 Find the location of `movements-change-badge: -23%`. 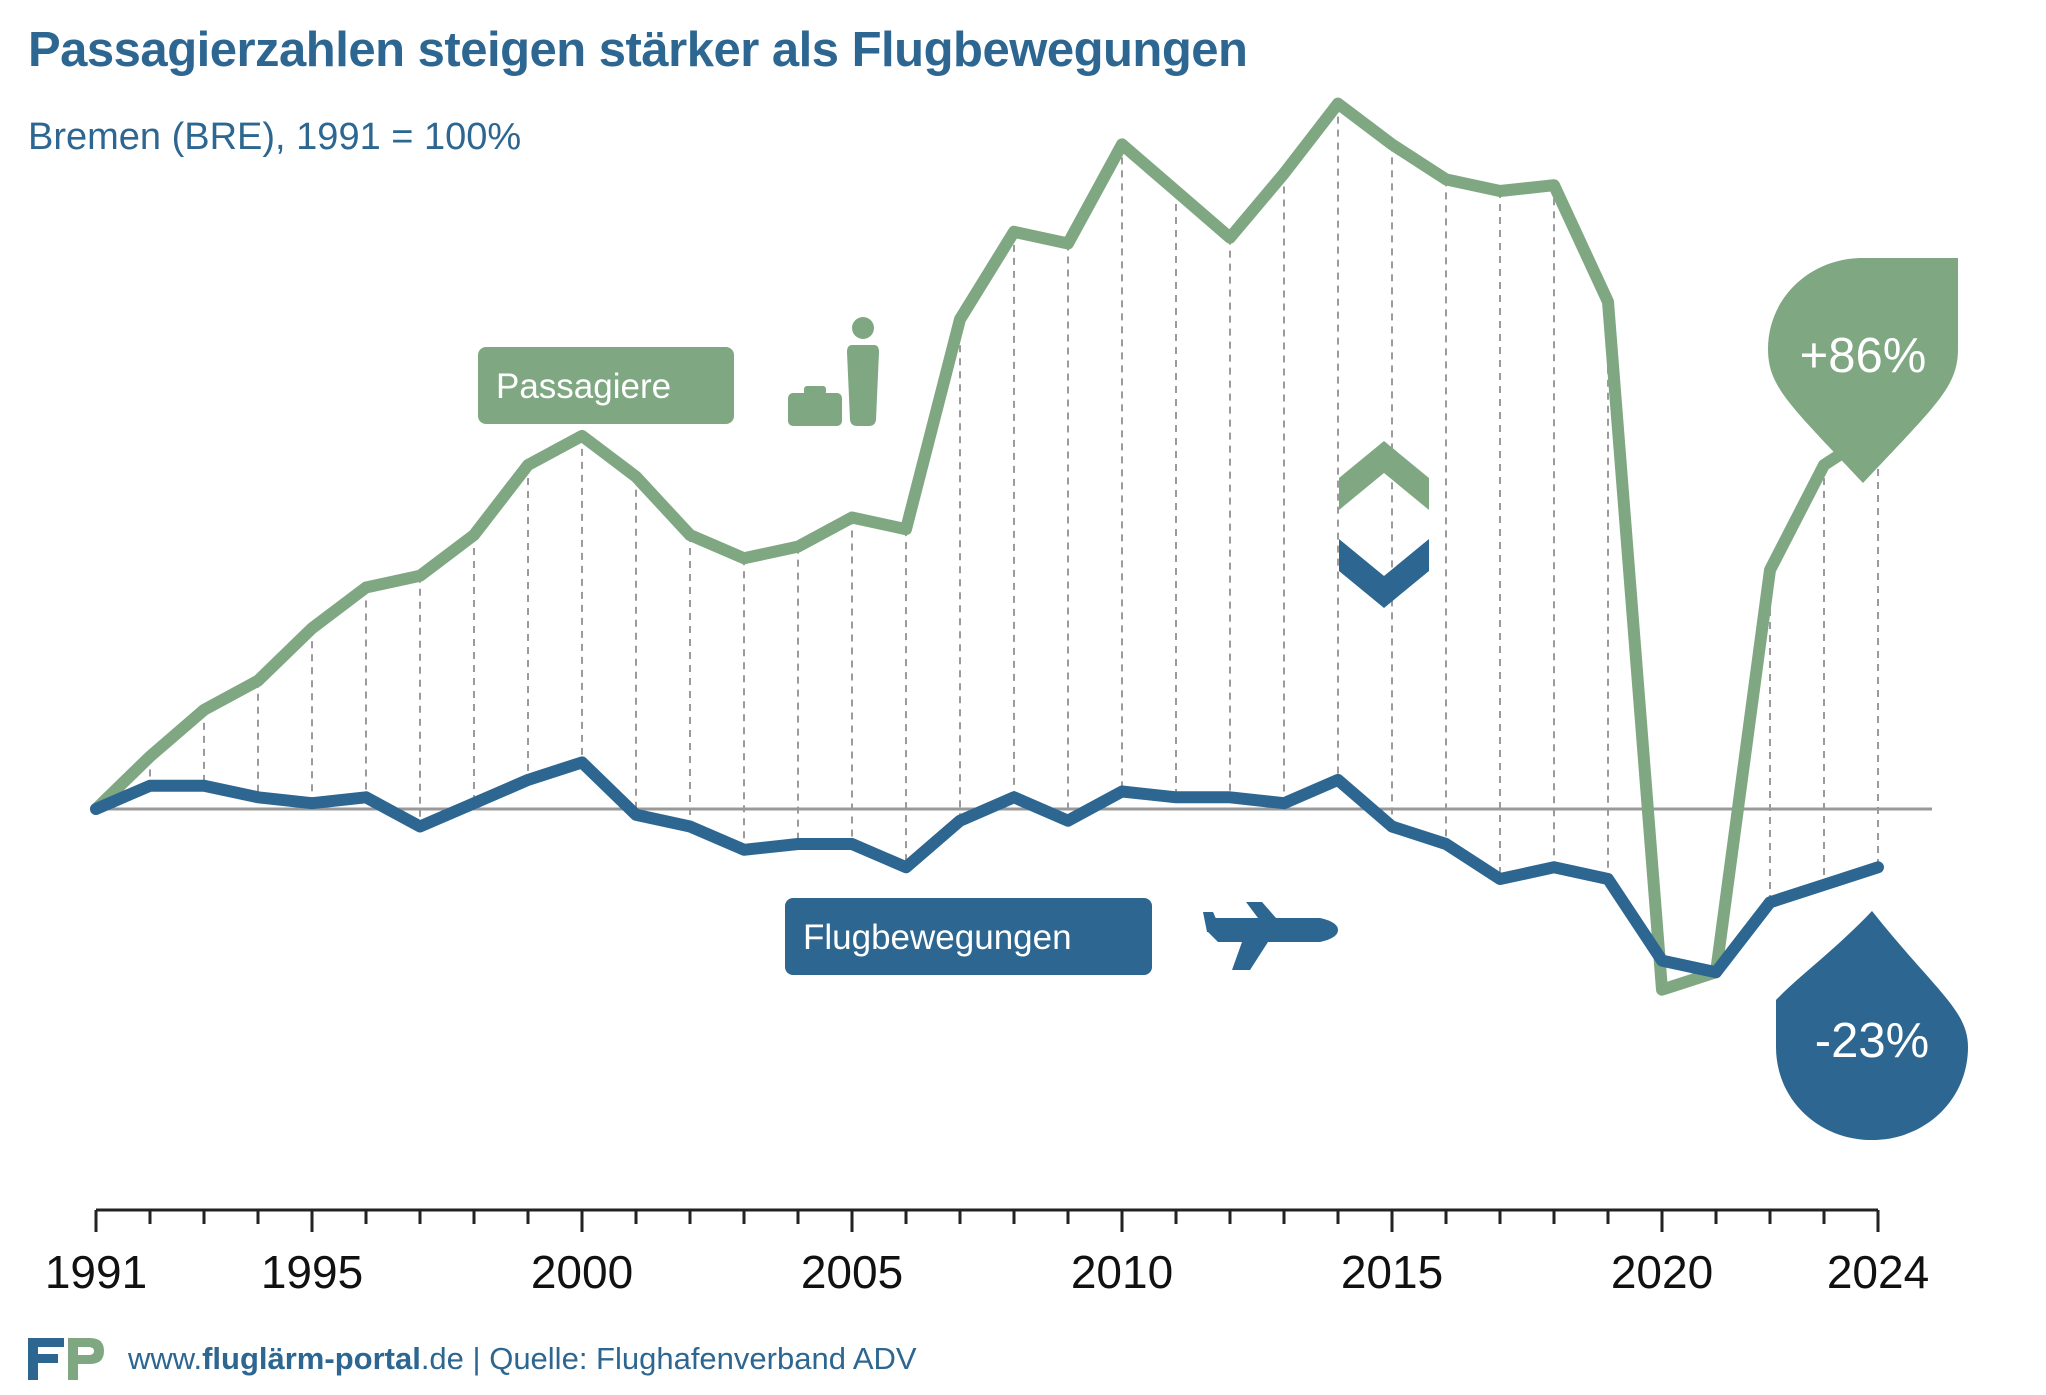

movements-change-badge: -23% is located at coordinates (1872, 1025).